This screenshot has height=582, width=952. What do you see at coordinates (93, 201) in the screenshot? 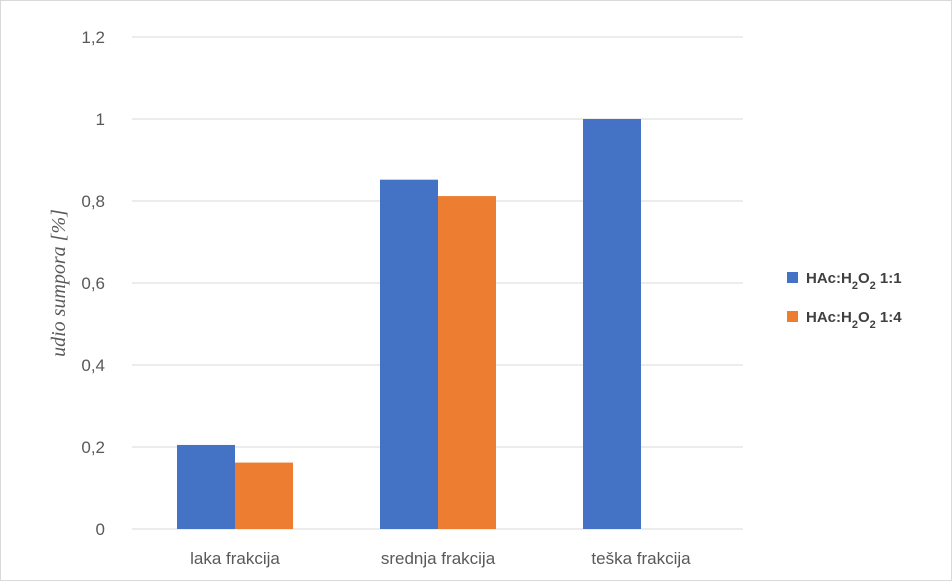
I see `y-tick-label: 0,8` at bounding box center [93, 201].